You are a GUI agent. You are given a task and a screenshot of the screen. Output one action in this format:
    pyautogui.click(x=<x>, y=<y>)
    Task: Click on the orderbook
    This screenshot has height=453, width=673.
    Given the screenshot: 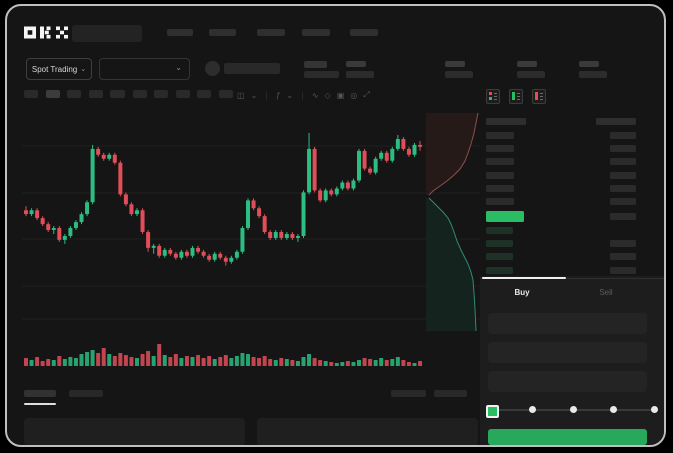 What is the action you would take?
    pyautogui.click(x=566, y=195)
    